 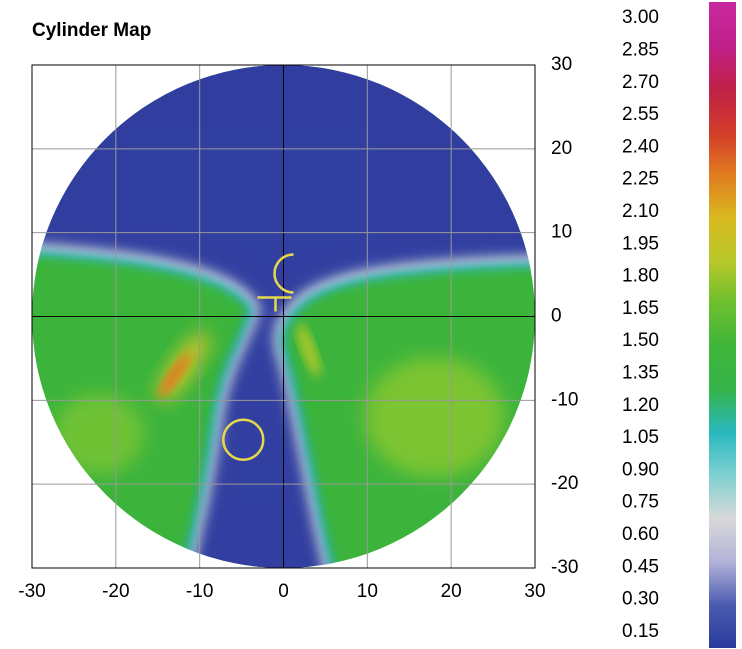 What do you see at coordinates (91, 30) in the screenshot?
I see `chart-title: Cylinder Map` at bounding box center [91, 30].